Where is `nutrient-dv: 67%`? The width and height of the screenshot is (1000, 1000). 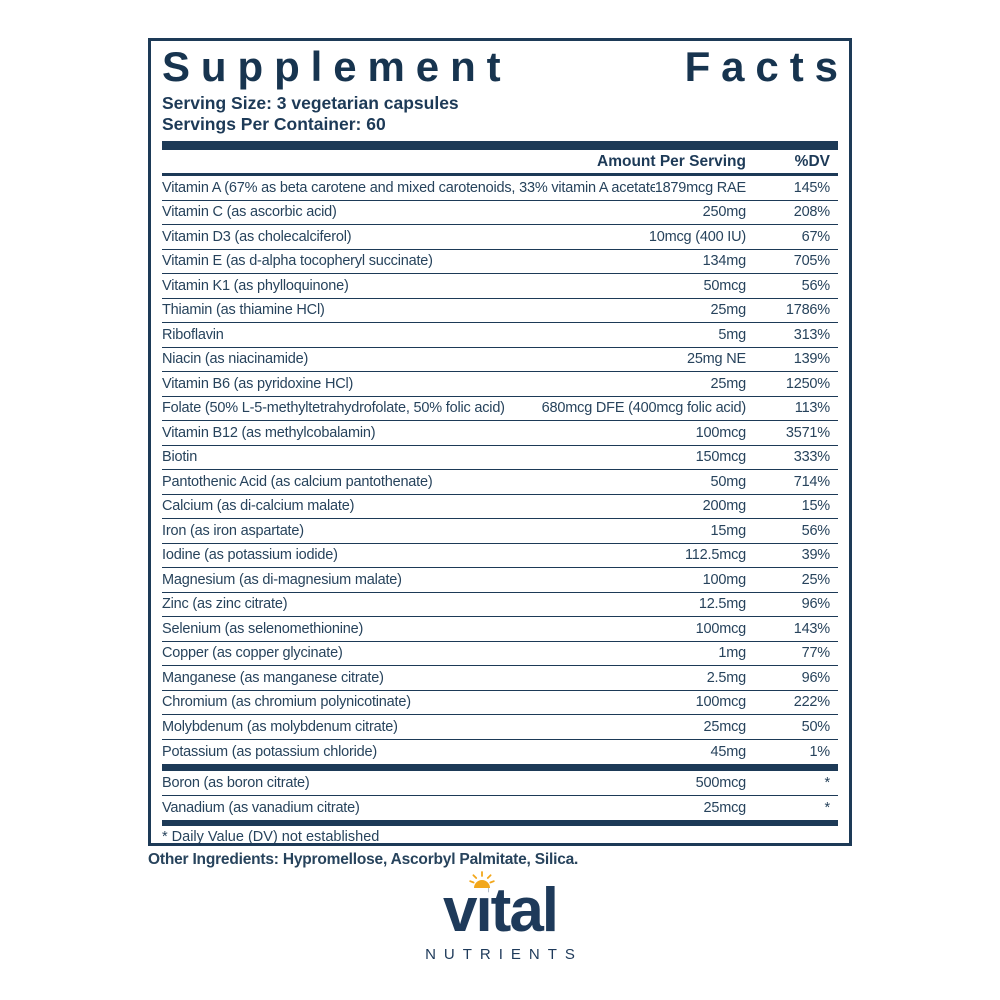
nutrient-dv: 67% is located at coordinates (816, 236).